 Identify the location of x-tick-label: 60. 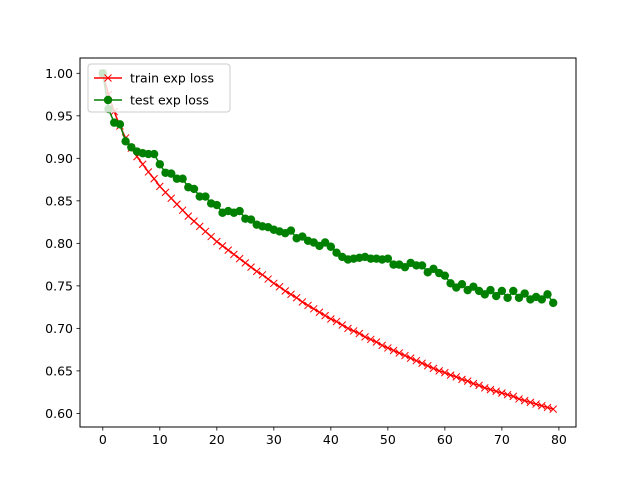
(445, 439).